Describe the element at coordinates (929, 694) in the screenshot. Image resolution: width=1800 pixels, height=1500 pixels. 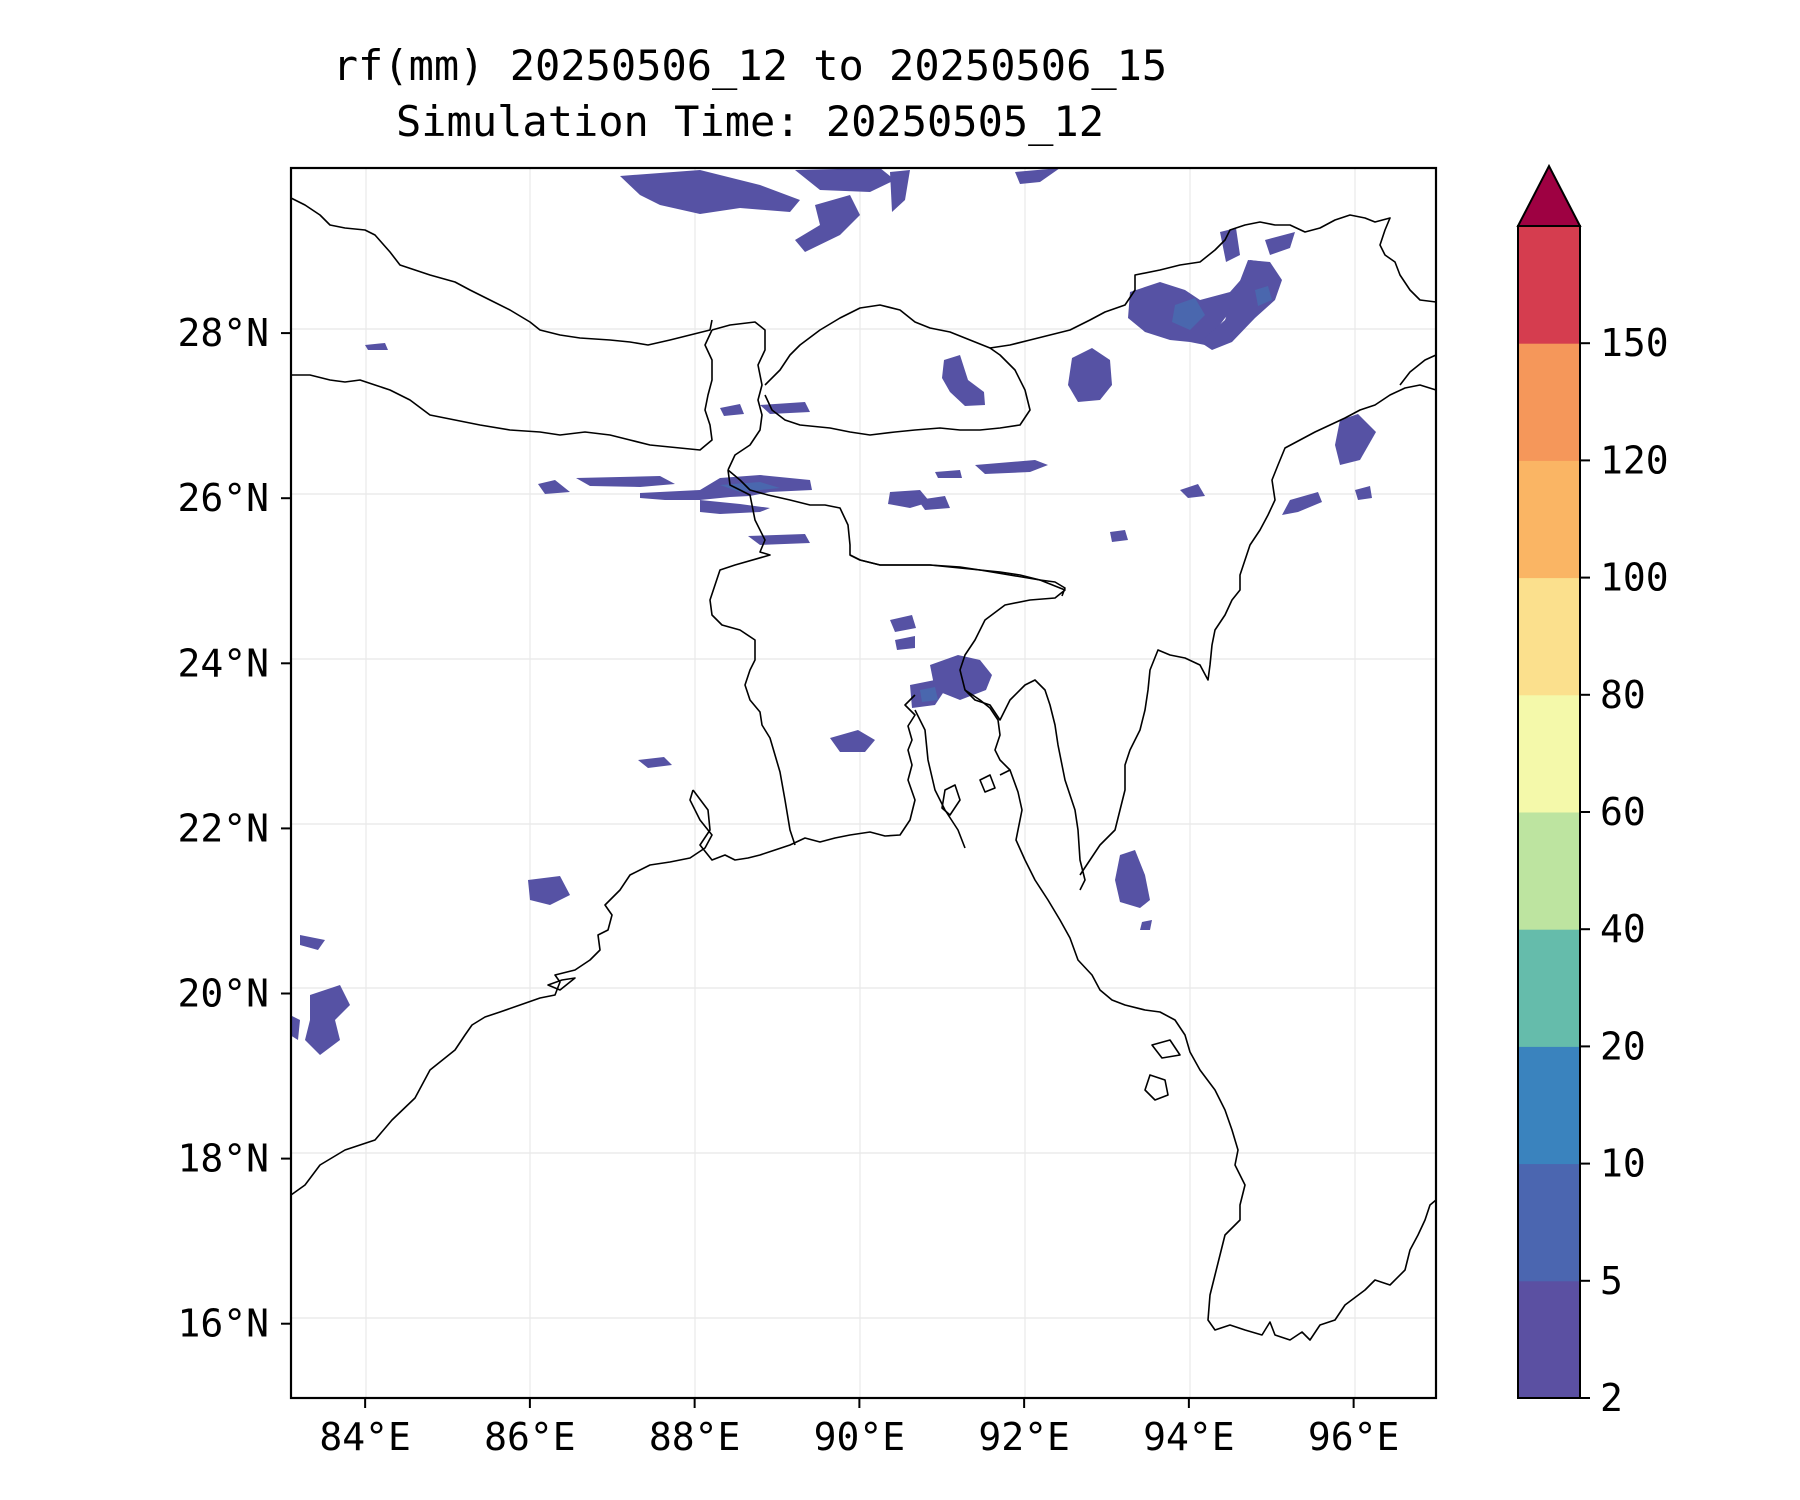
I see `rain-patch-bangladesh-core` at that location.